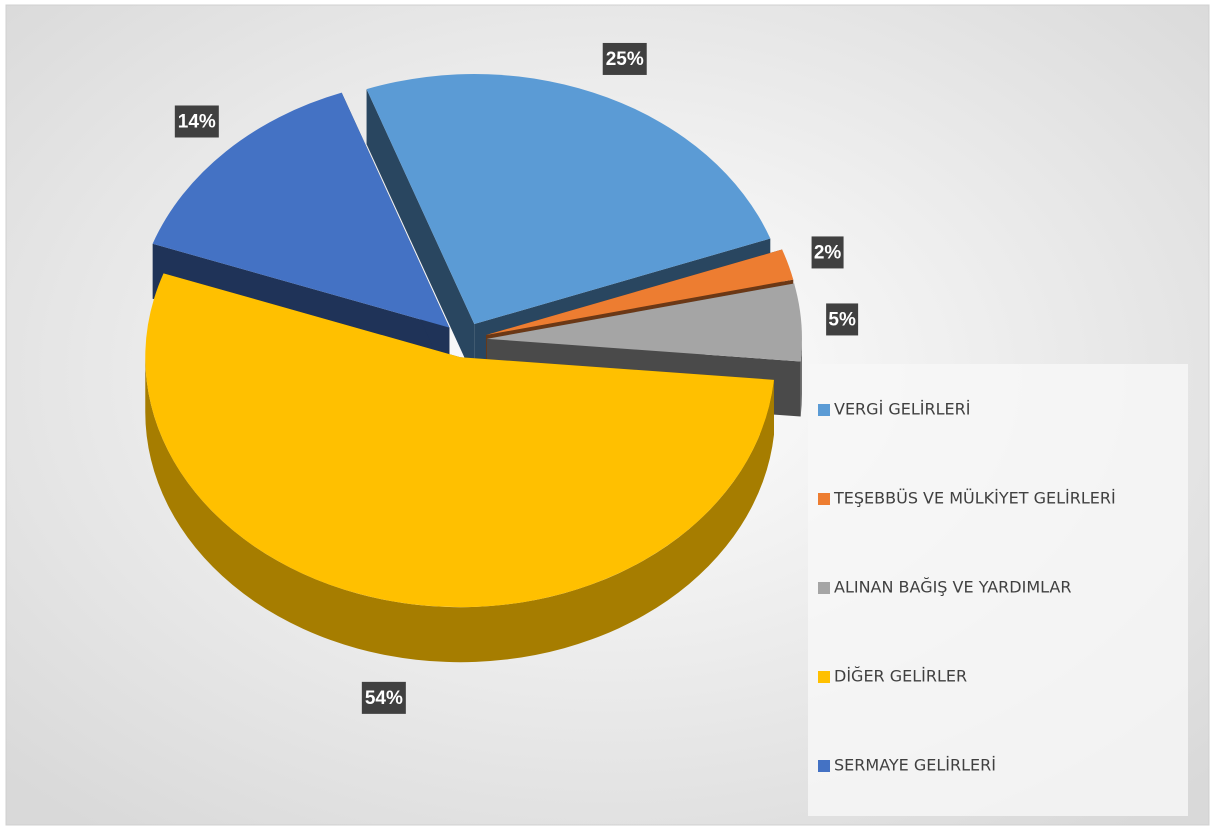 The width and height of the screenshot is (1215, 831). I want to click on legend-label: VERGİ GELİRLERİ, so click(902, 409).